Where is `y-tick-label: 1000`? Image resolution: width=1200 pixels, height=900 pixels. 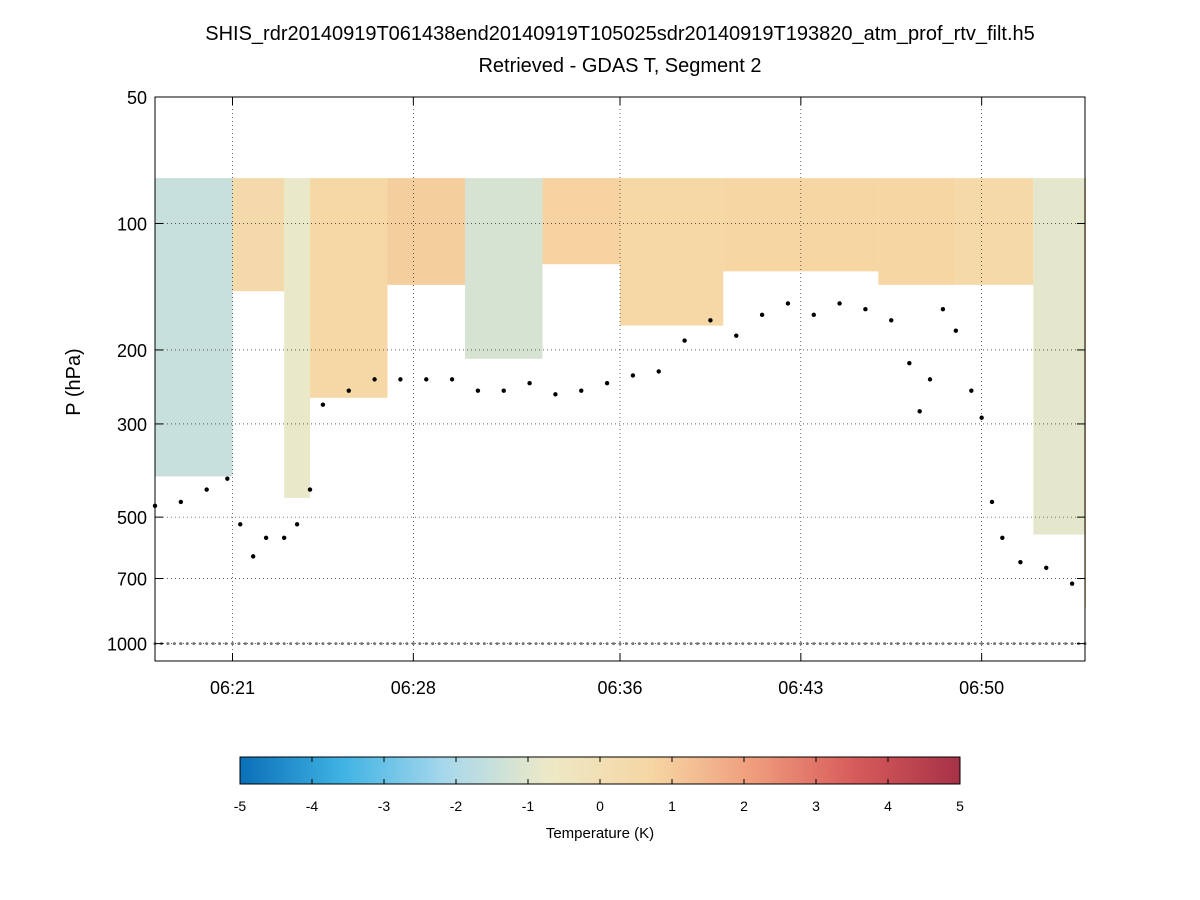
y-tick-label: 1000 is located at coordinates (127, 645).